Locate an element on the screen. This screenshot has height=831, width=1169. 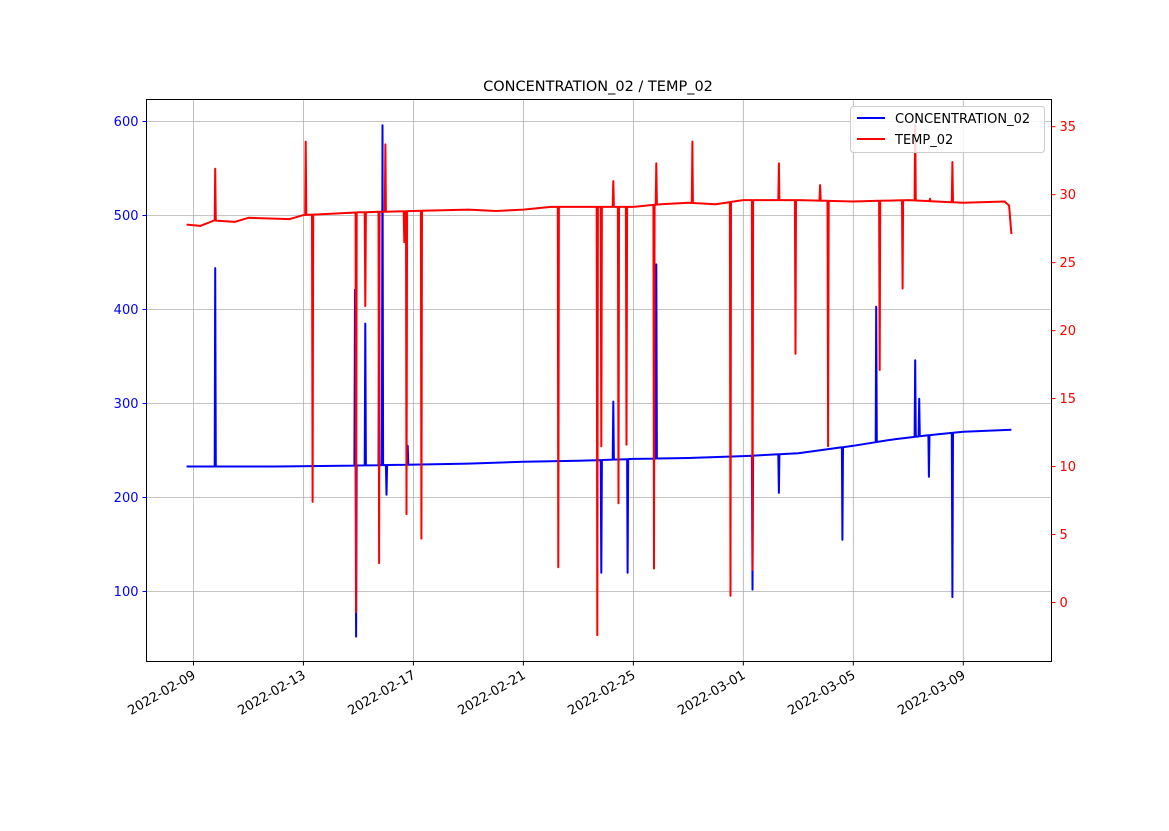
y-left-tick-label: 100 is located at coordinates (126, 592).